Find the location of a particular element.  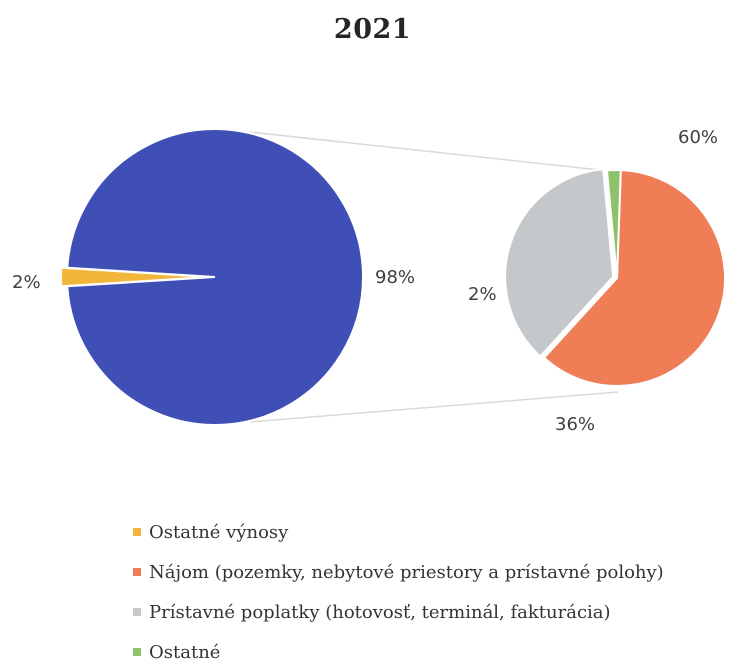

legend-label: Ostatné výnosy is located at coordinates (219, 532).